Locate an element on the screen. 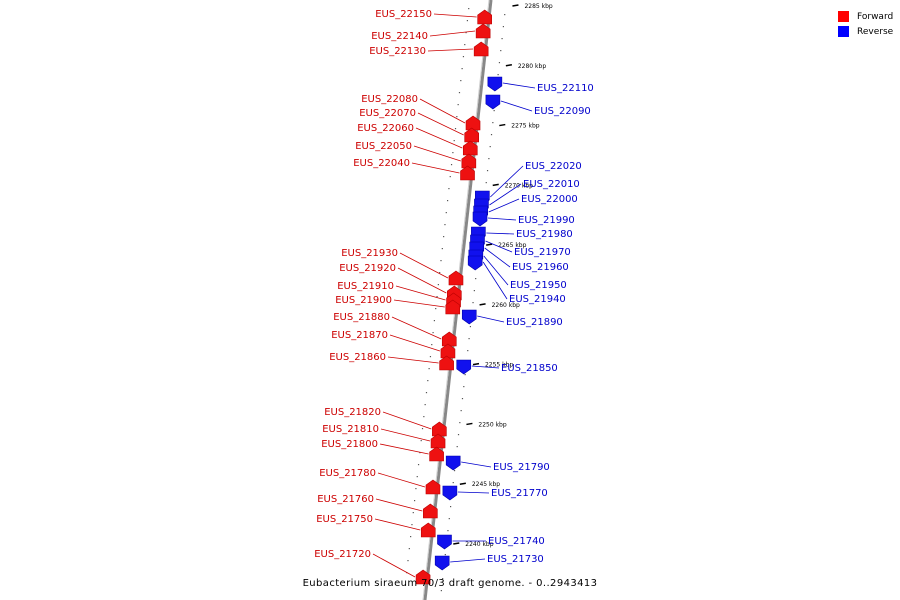 Image resolution: width=900 pixels, height=600 pixels. forward-gene-label: EUS_21880 is located at coordinates (361, 317).